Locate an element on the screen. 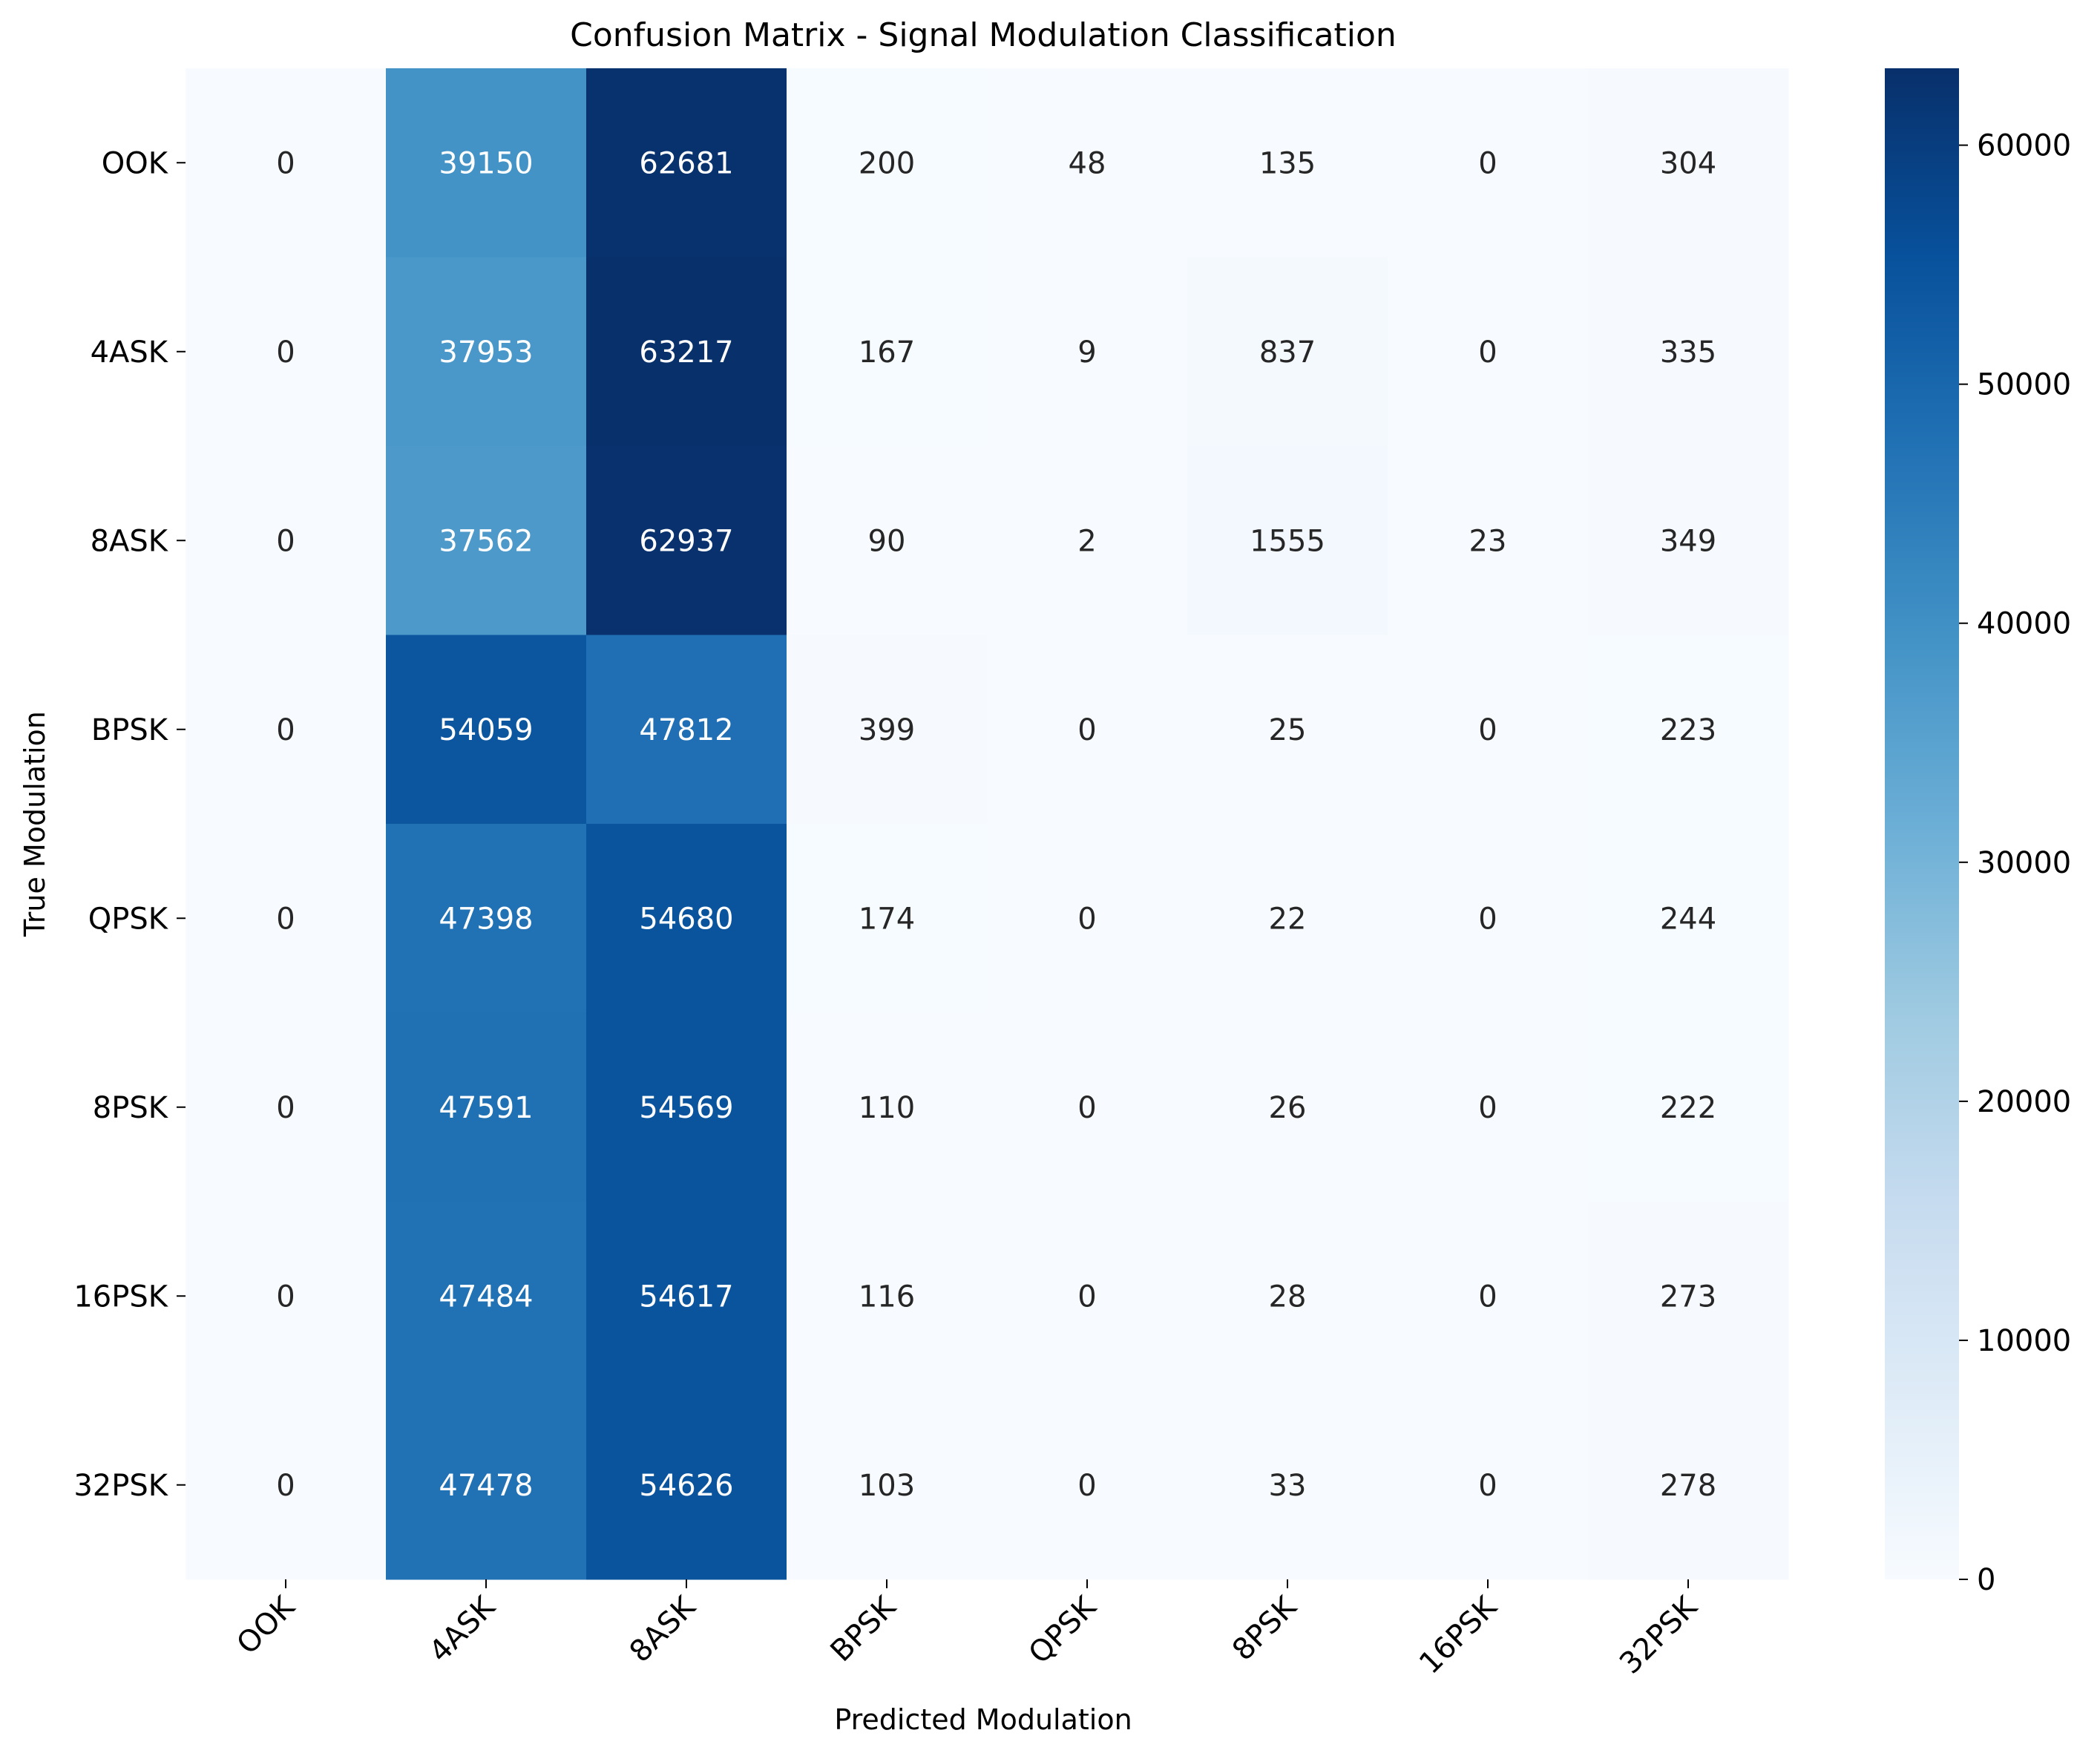 The image size is (2100, 1756). cell-value-label: 2 is located at coordinates (1087, 541).